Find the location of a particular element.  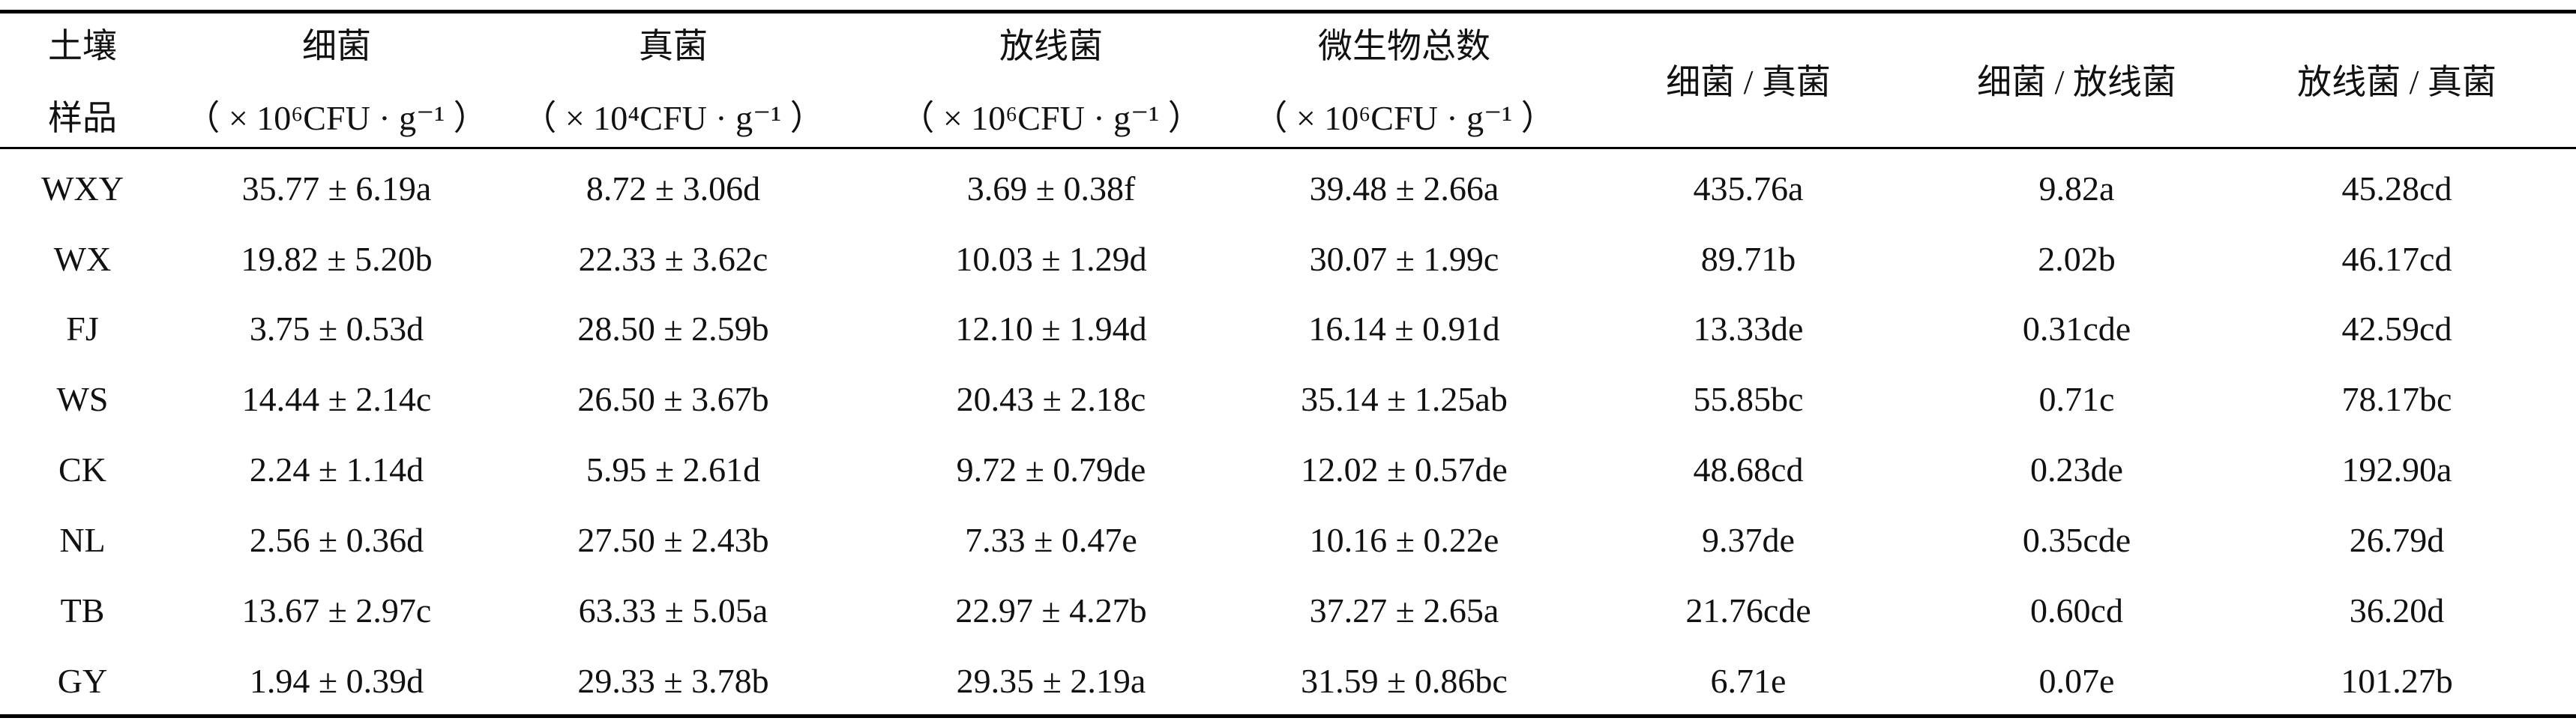

row-label: NL is located at coordinates (83, 540).